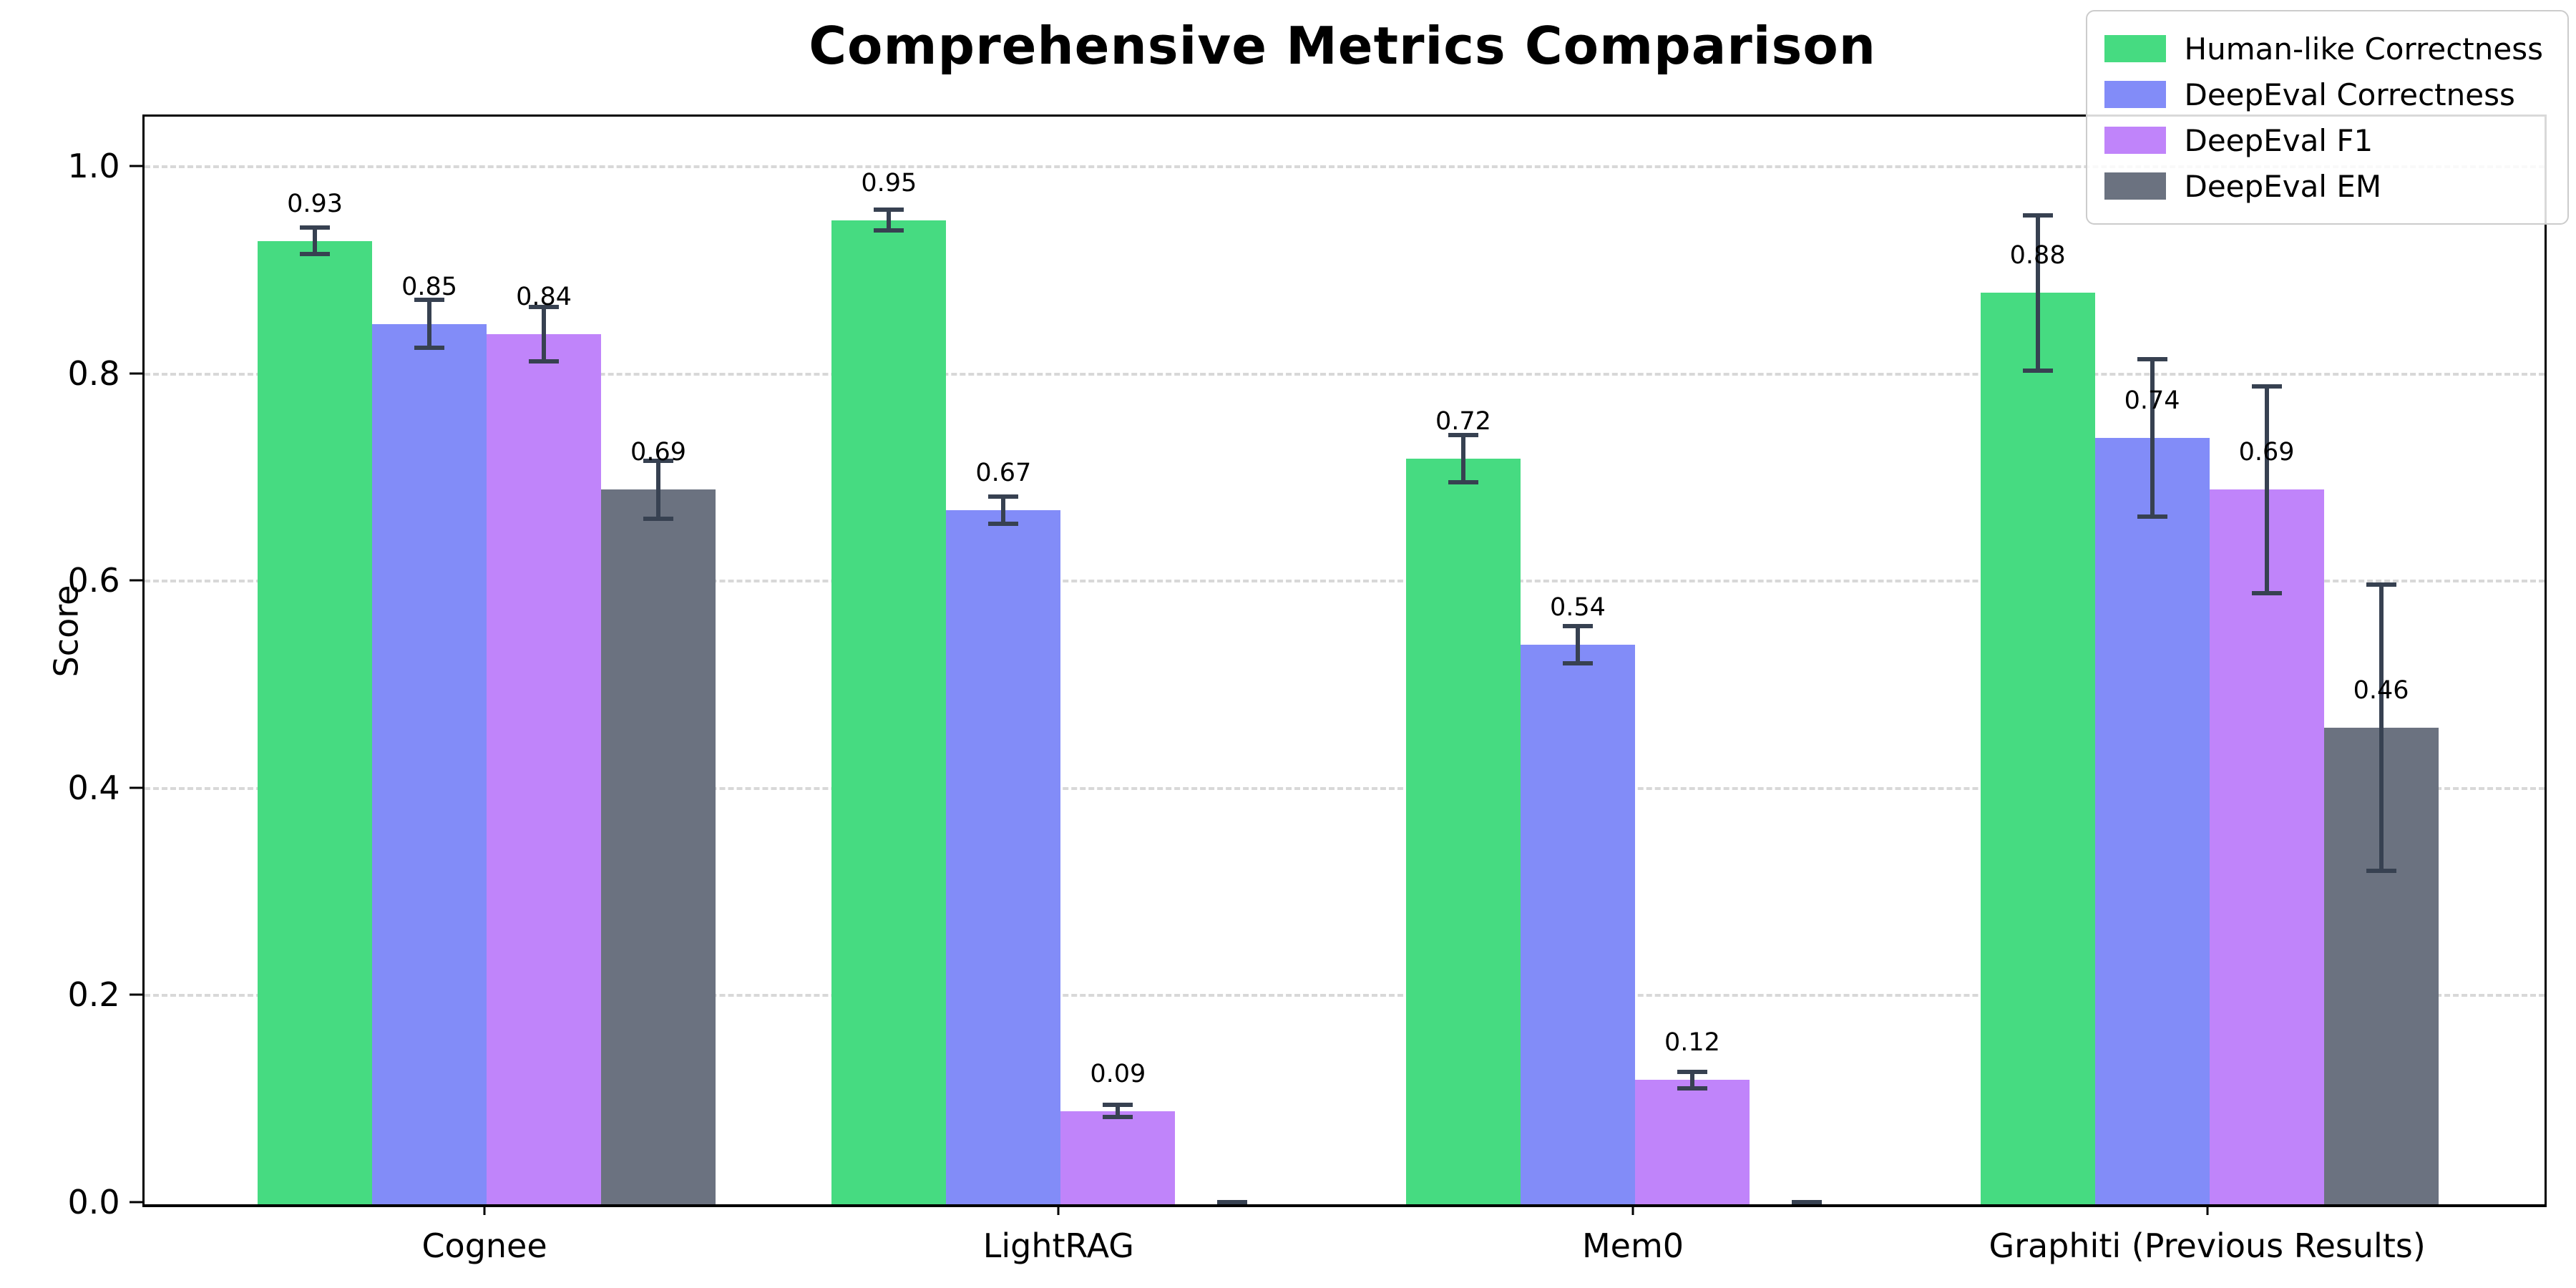 This screenshot has height=1288, width=2576. I want to click on y-tick-label: 0.8, so click(93, 373).